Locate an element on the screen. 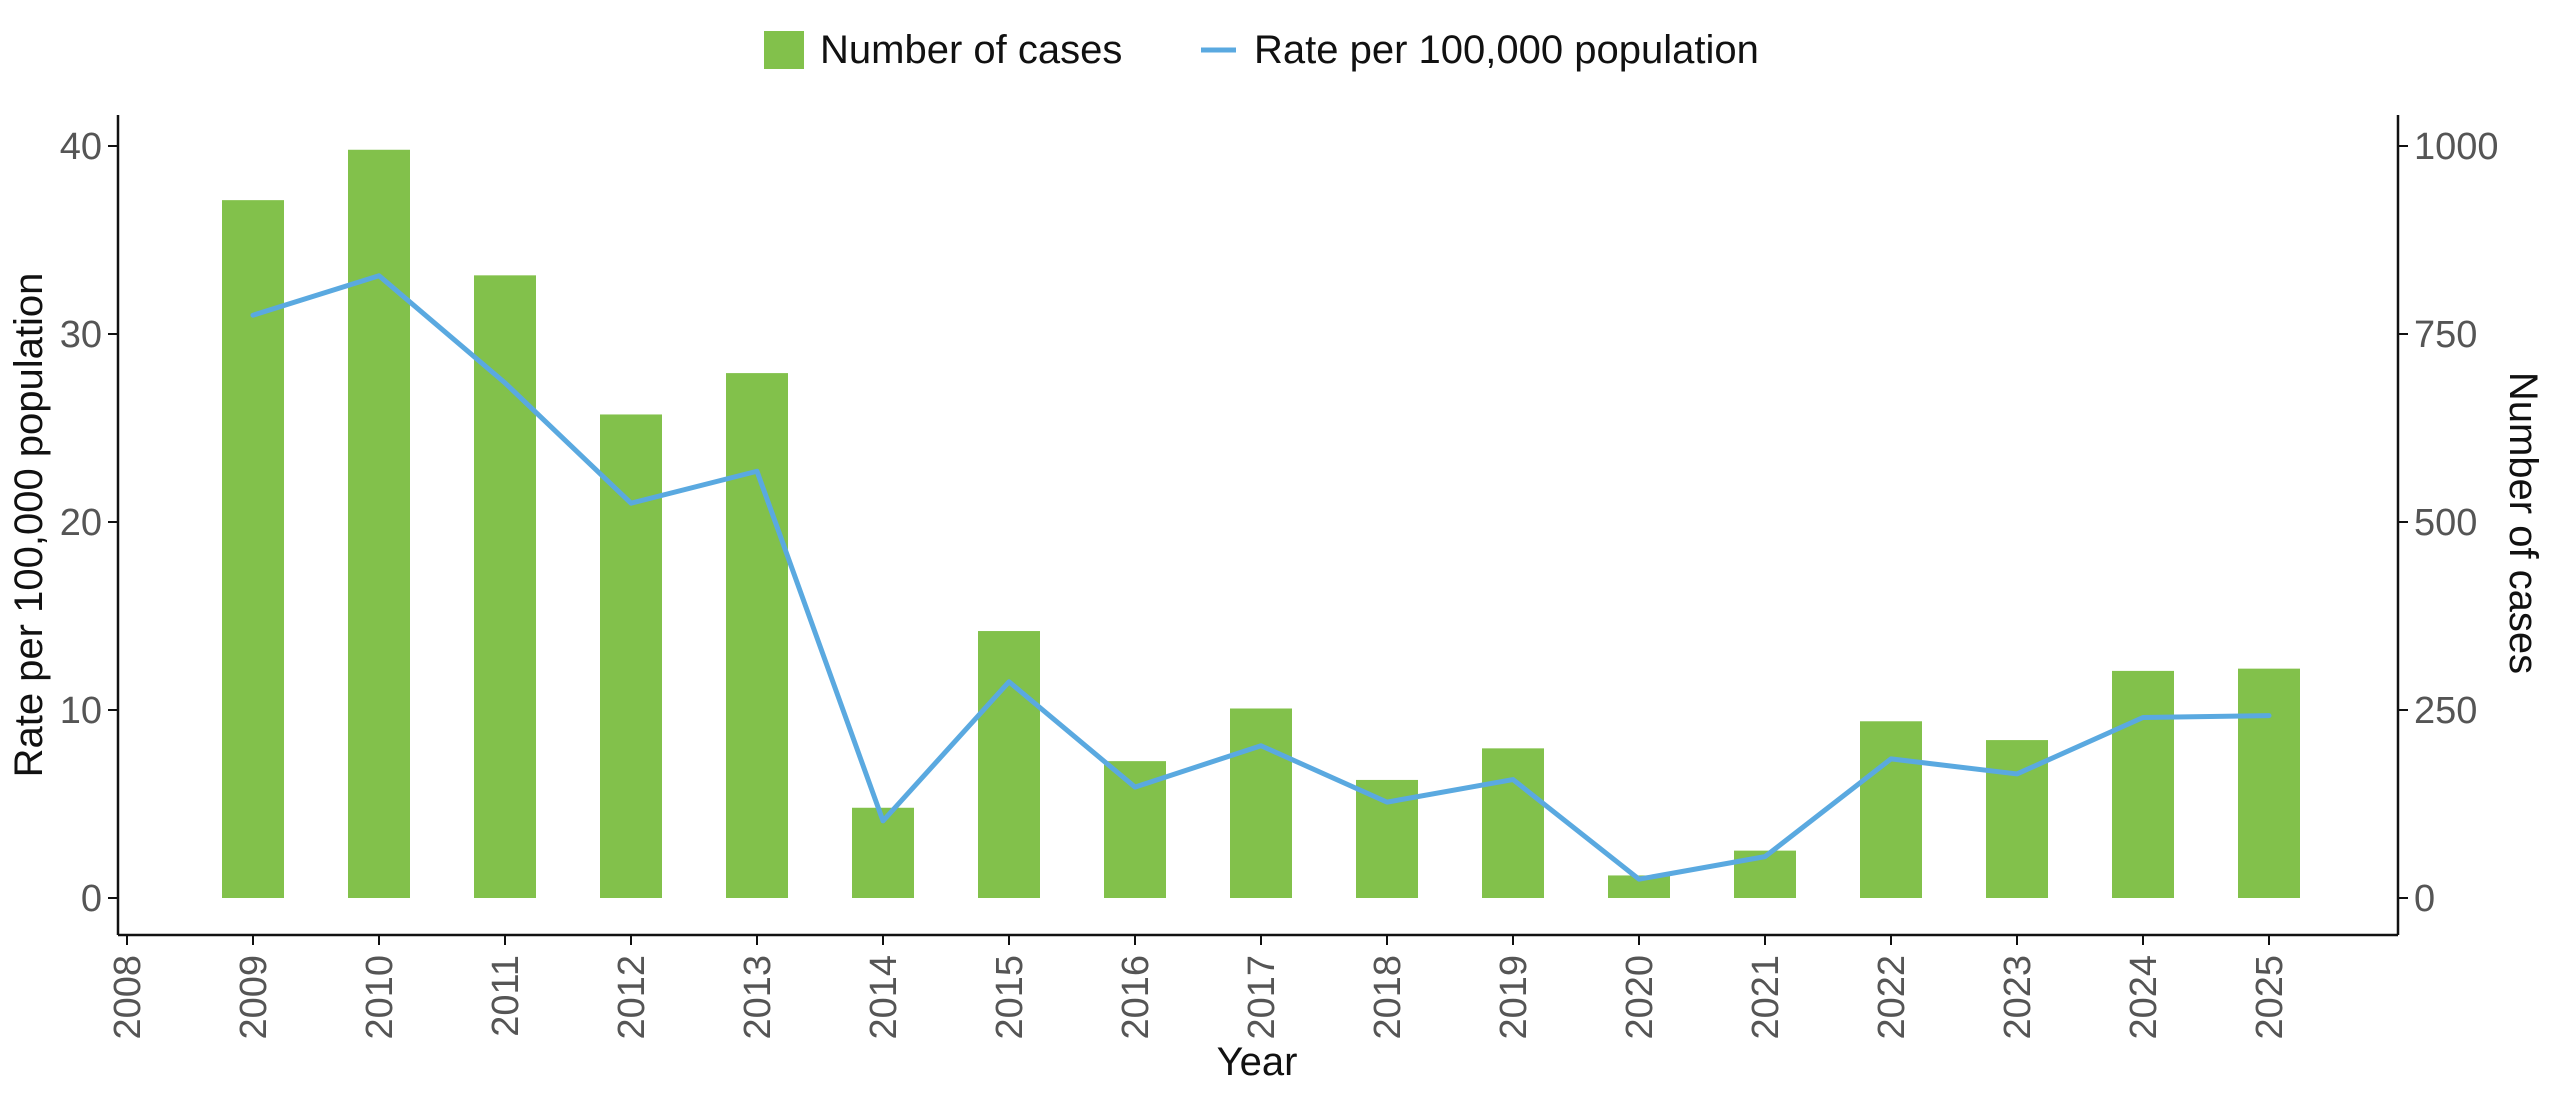  x-tick-label-2019: 2019 is located at coordinates (1514, 997).